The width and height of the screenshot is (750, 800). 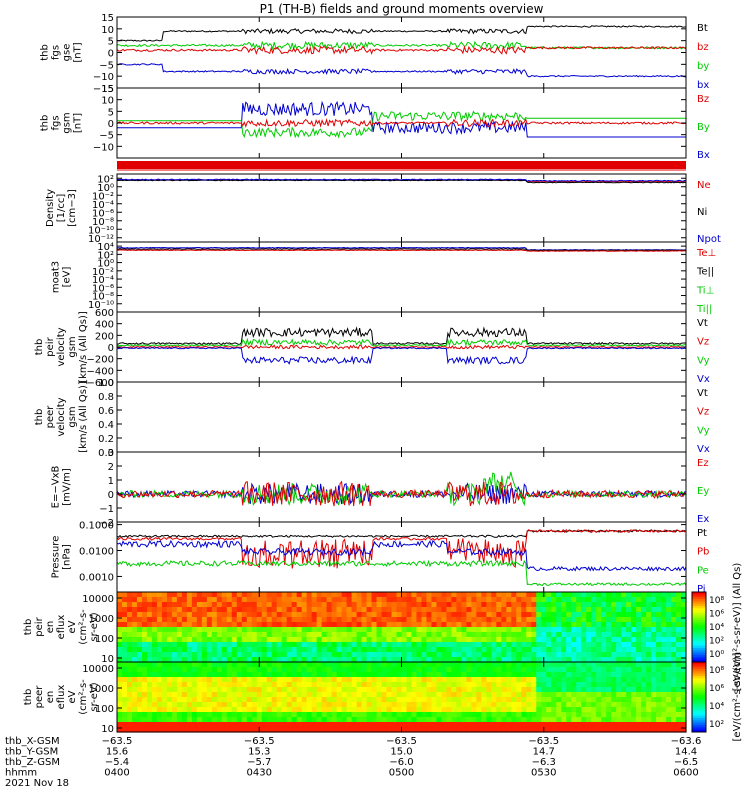 What do you see at coordinates (401, 752) in the screenshot?
I see `footer-value: 15.0` at bounding box center [401, 752].